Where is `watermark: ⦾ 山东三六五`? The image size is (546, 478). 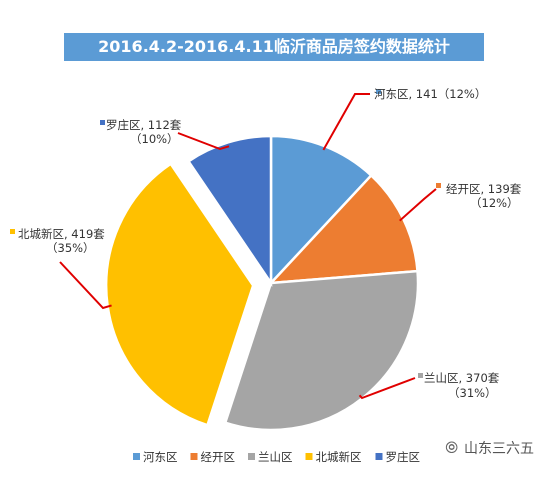 watermark: ⦾ 山东三六五 is located at coordinates (489, 448).